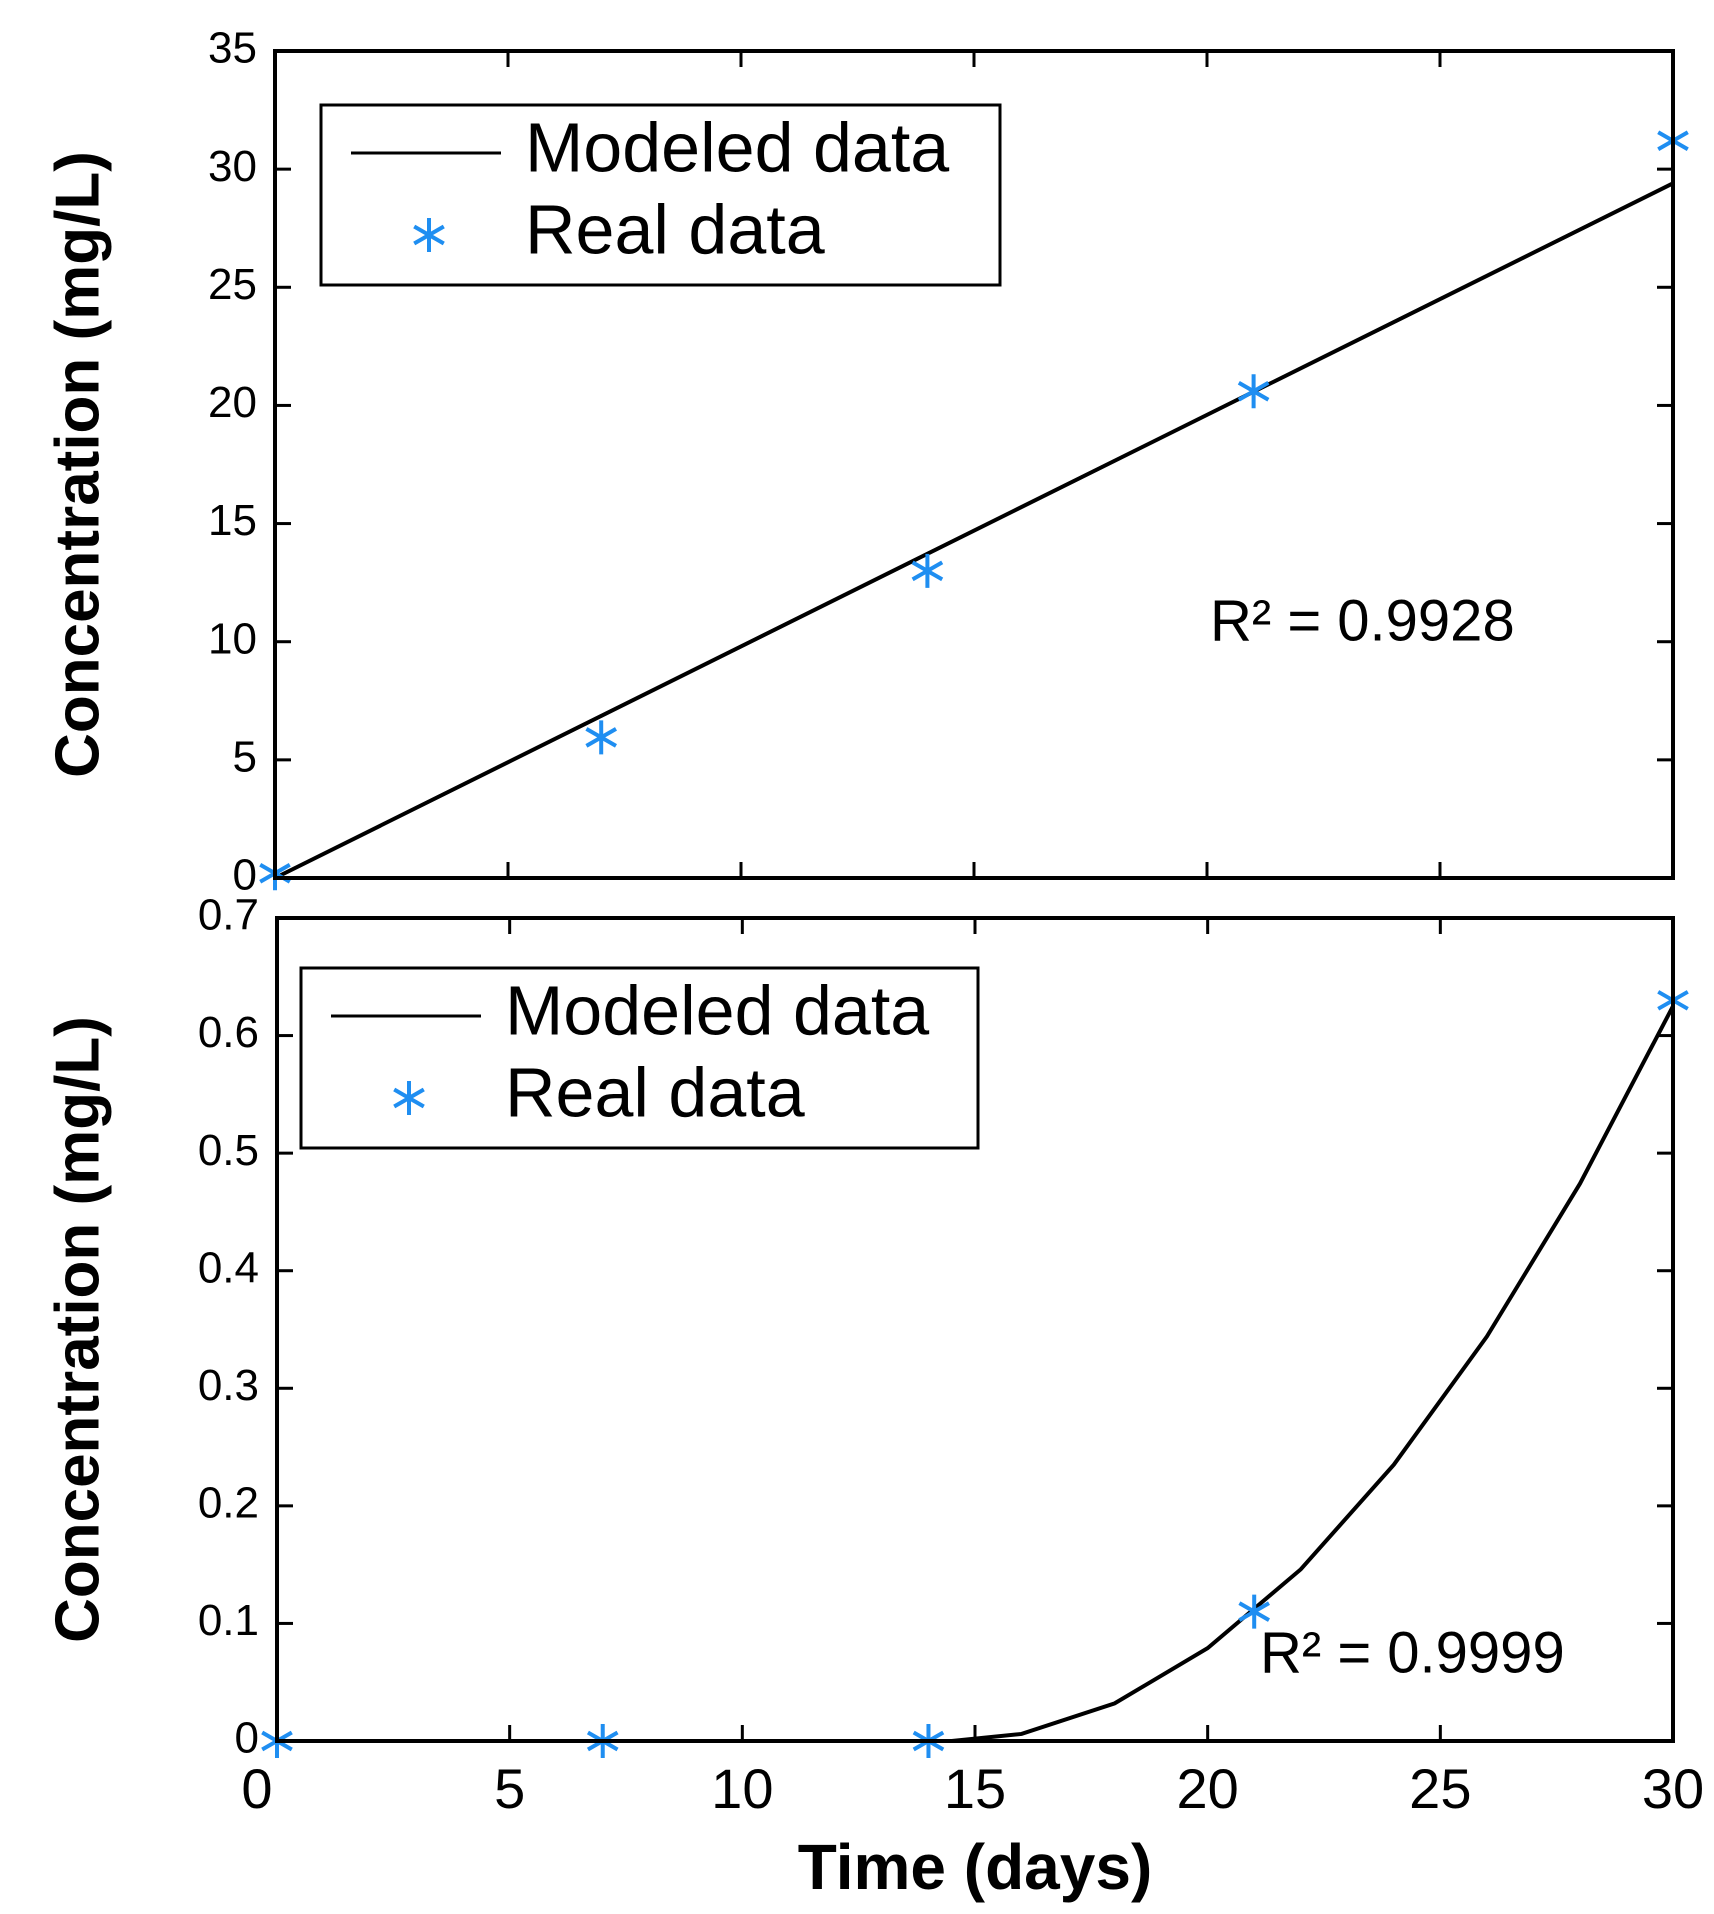  I want to click on annotation: R² = 0.9999, so click(1412, 1652).